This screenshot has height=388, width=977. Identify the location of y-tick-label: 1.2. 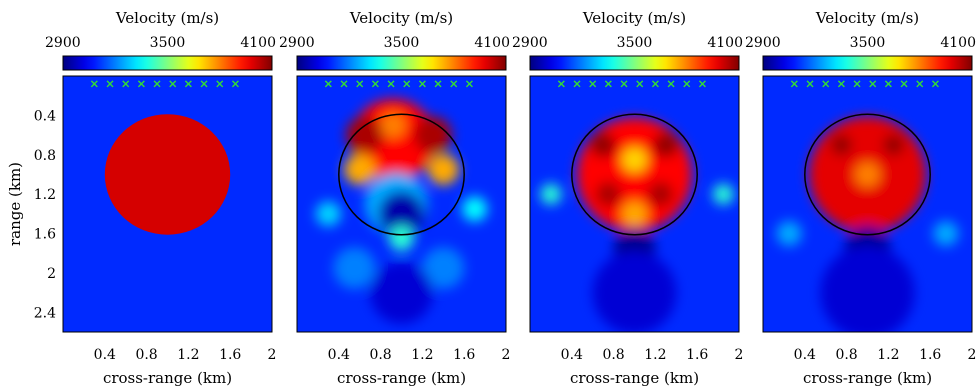
(45, 195).